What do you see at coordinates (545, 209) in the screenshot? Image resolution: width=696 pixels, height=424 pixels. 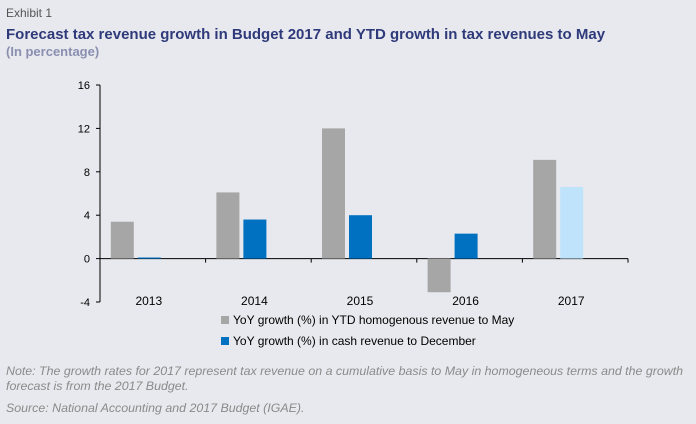 I see `bar-ytd-2017` at bounding box center [545, 209].